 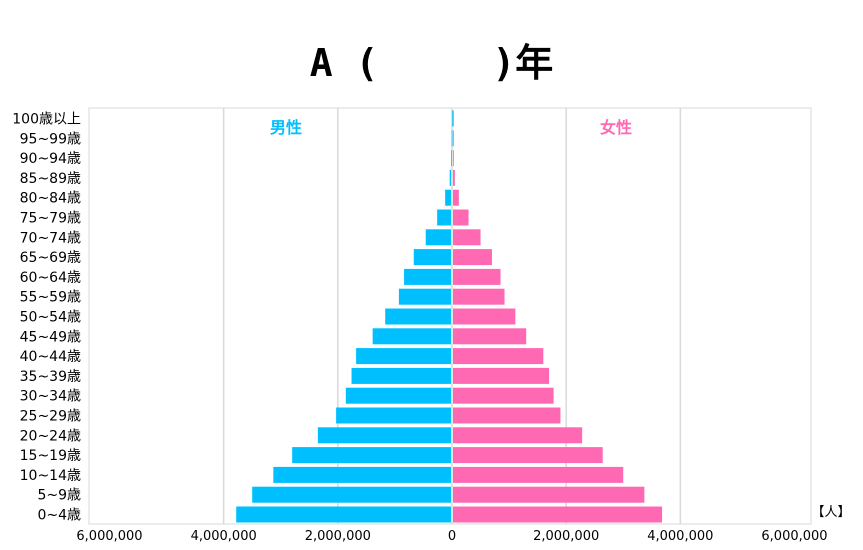 I want to click on category-label: 85~89歳, so click(x=50, y=179).